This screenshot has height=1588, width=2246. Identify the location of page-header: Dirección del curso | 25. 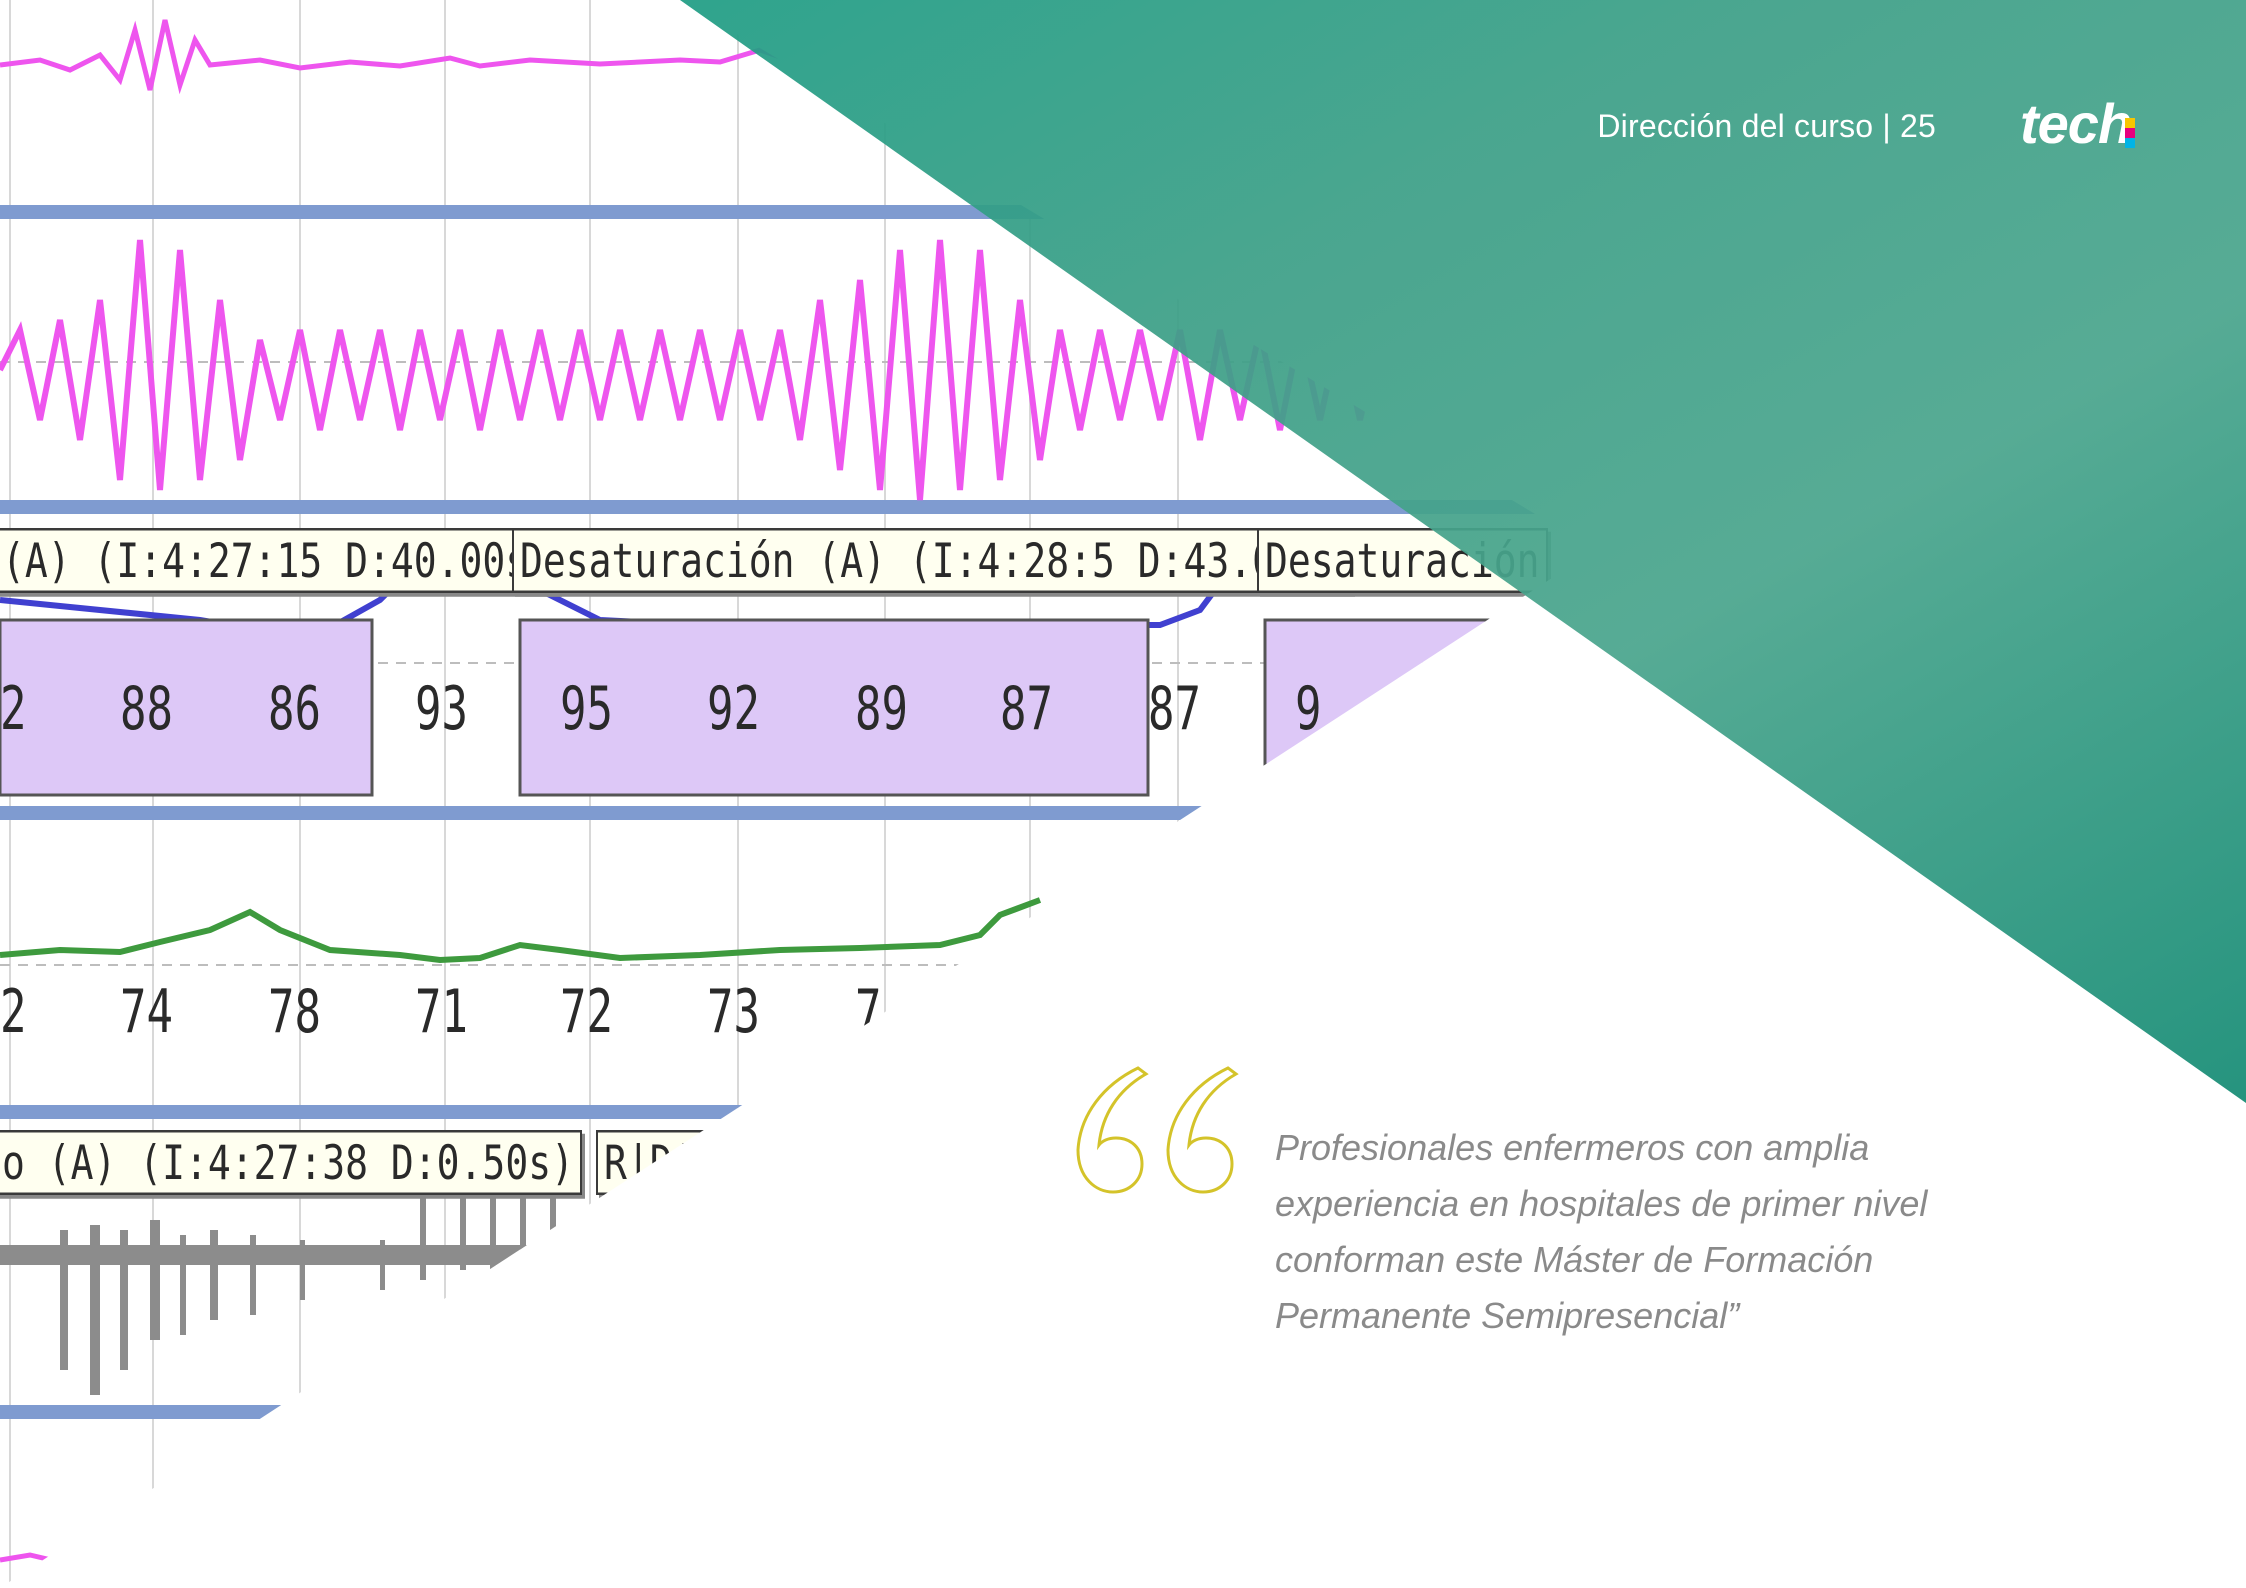
(1766, 126).